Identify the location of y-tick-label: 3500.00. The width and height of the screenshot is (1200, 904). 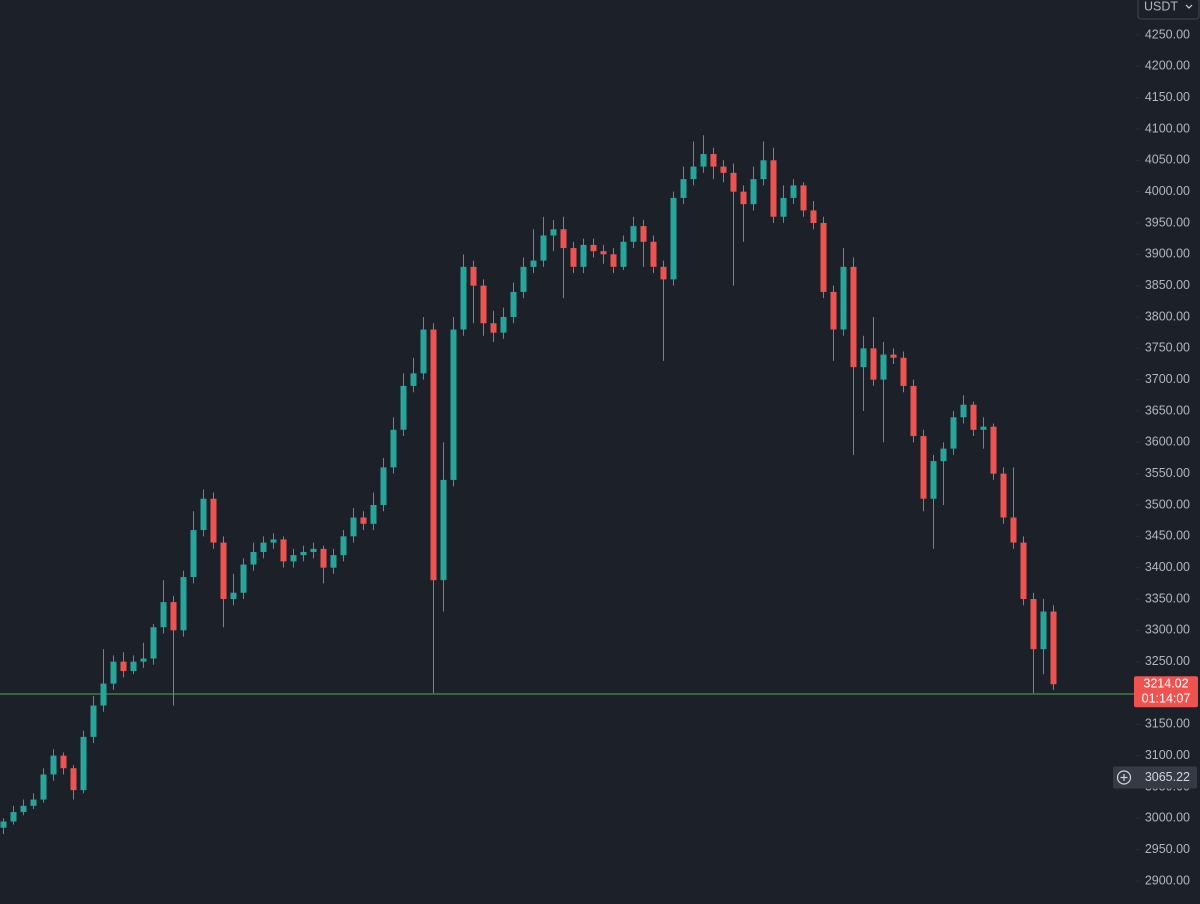
(1167, 504).